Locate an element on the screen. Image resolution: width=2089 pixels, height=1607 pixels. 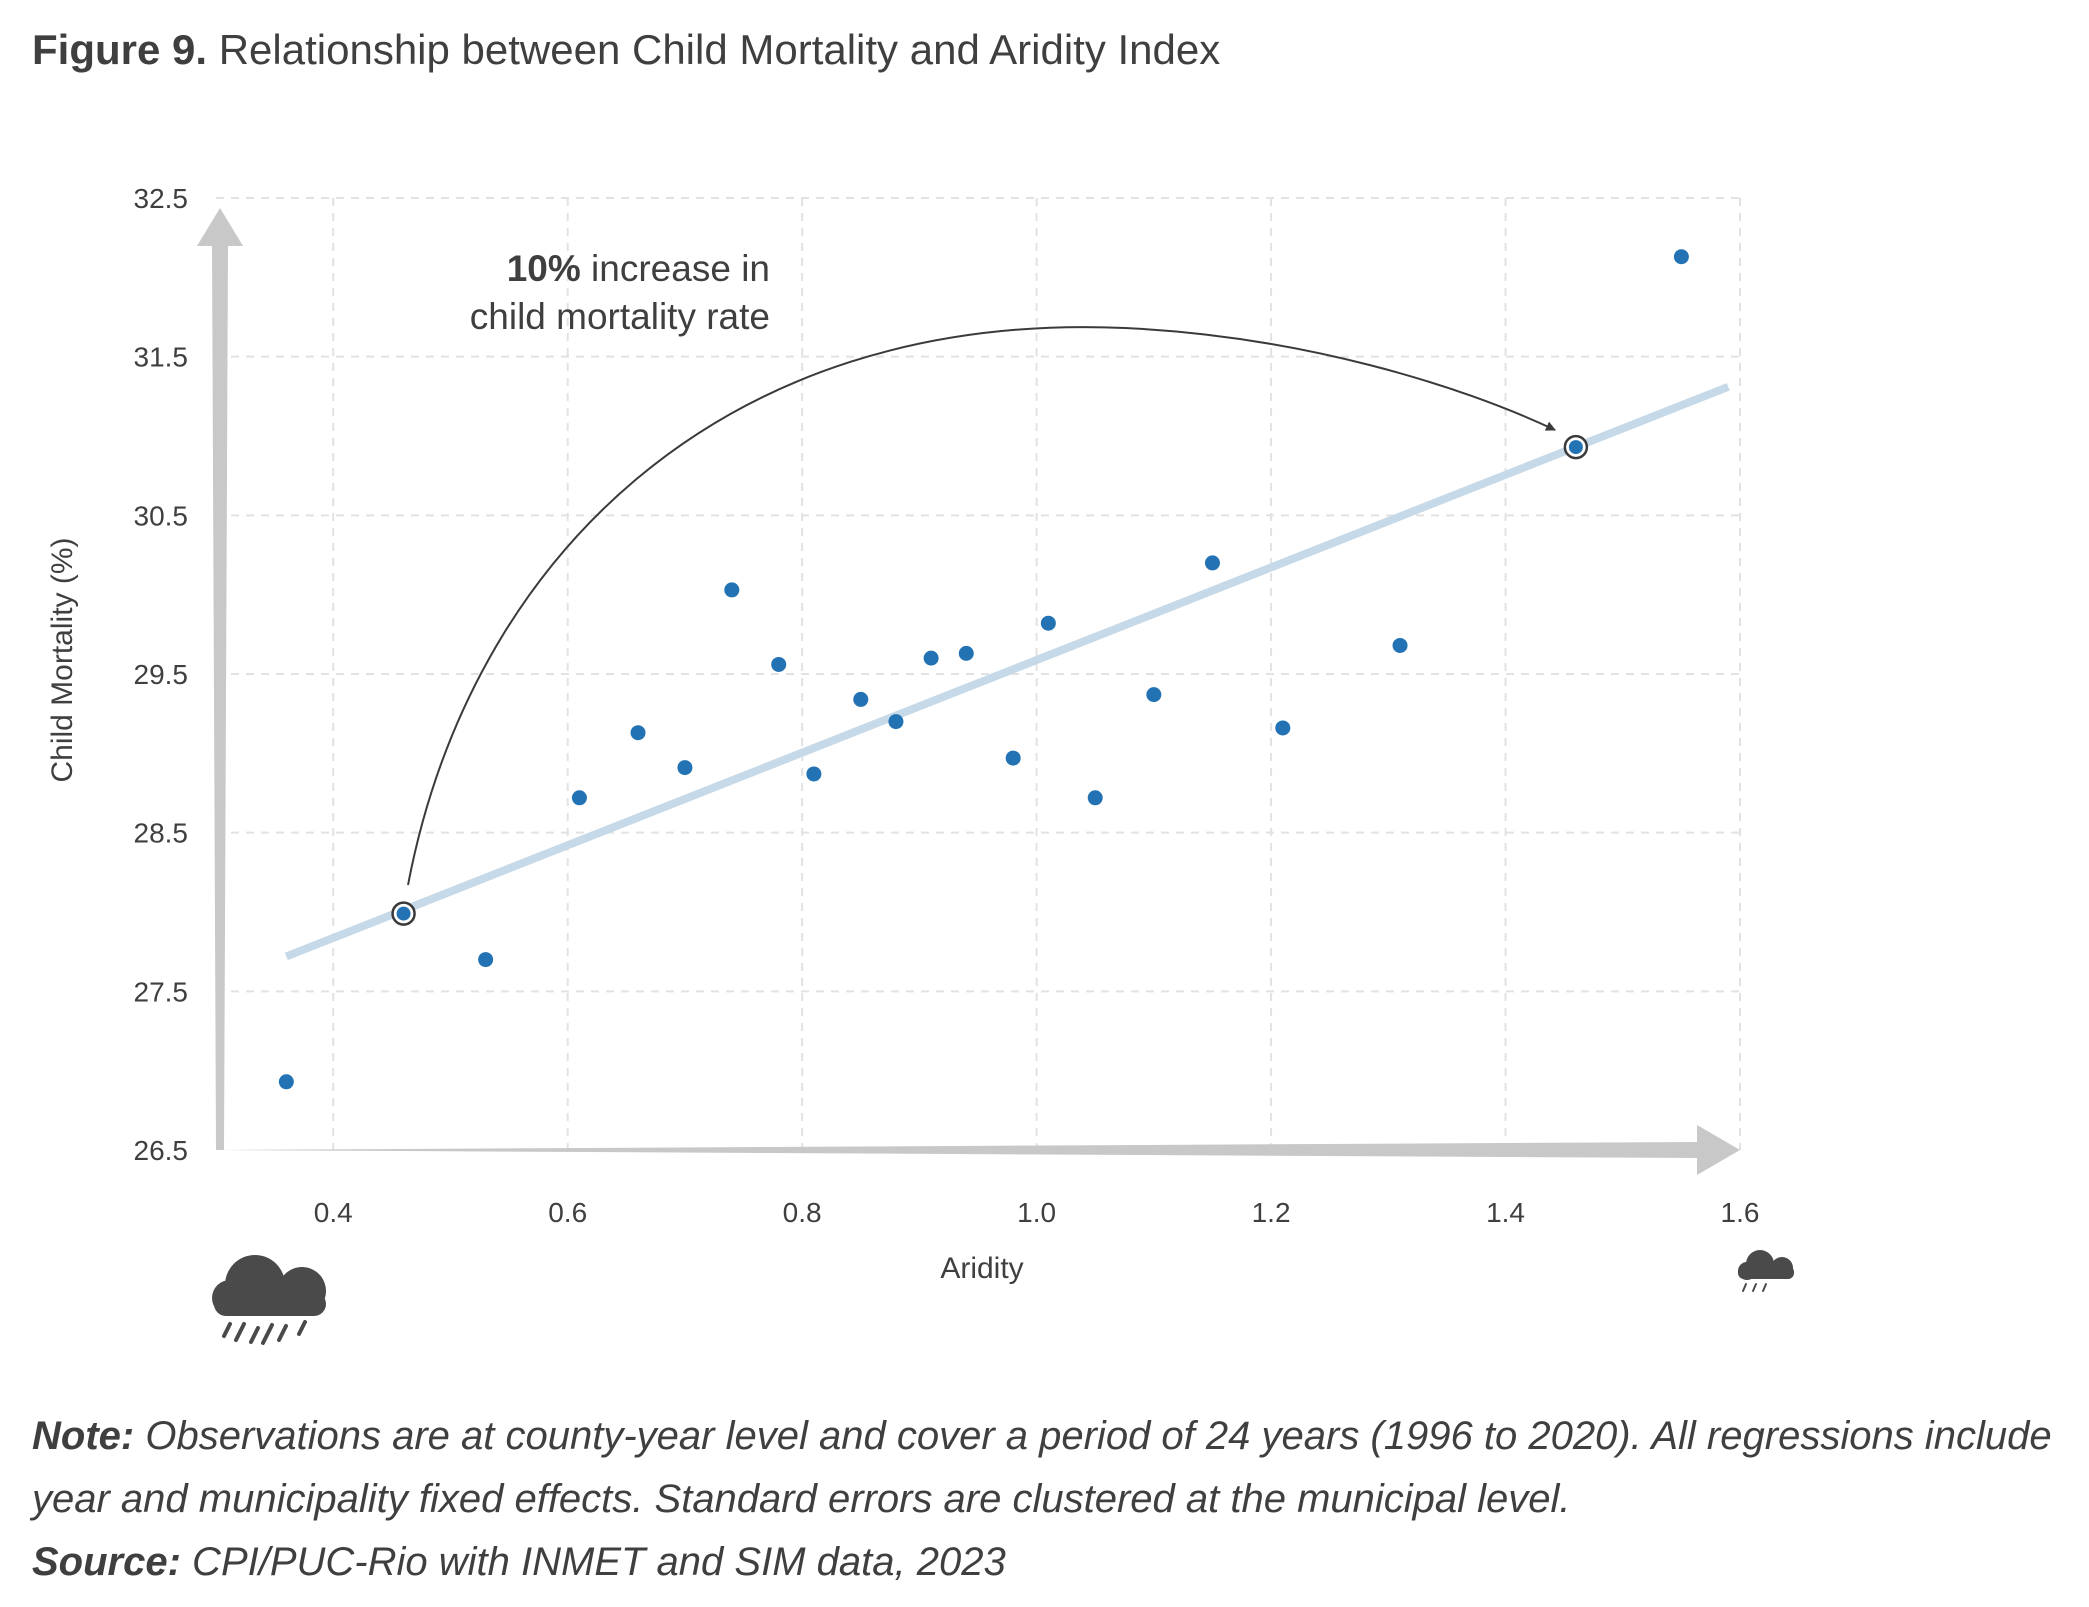
x-tick-label: 0.4 is located at coordinates (333, 1212).